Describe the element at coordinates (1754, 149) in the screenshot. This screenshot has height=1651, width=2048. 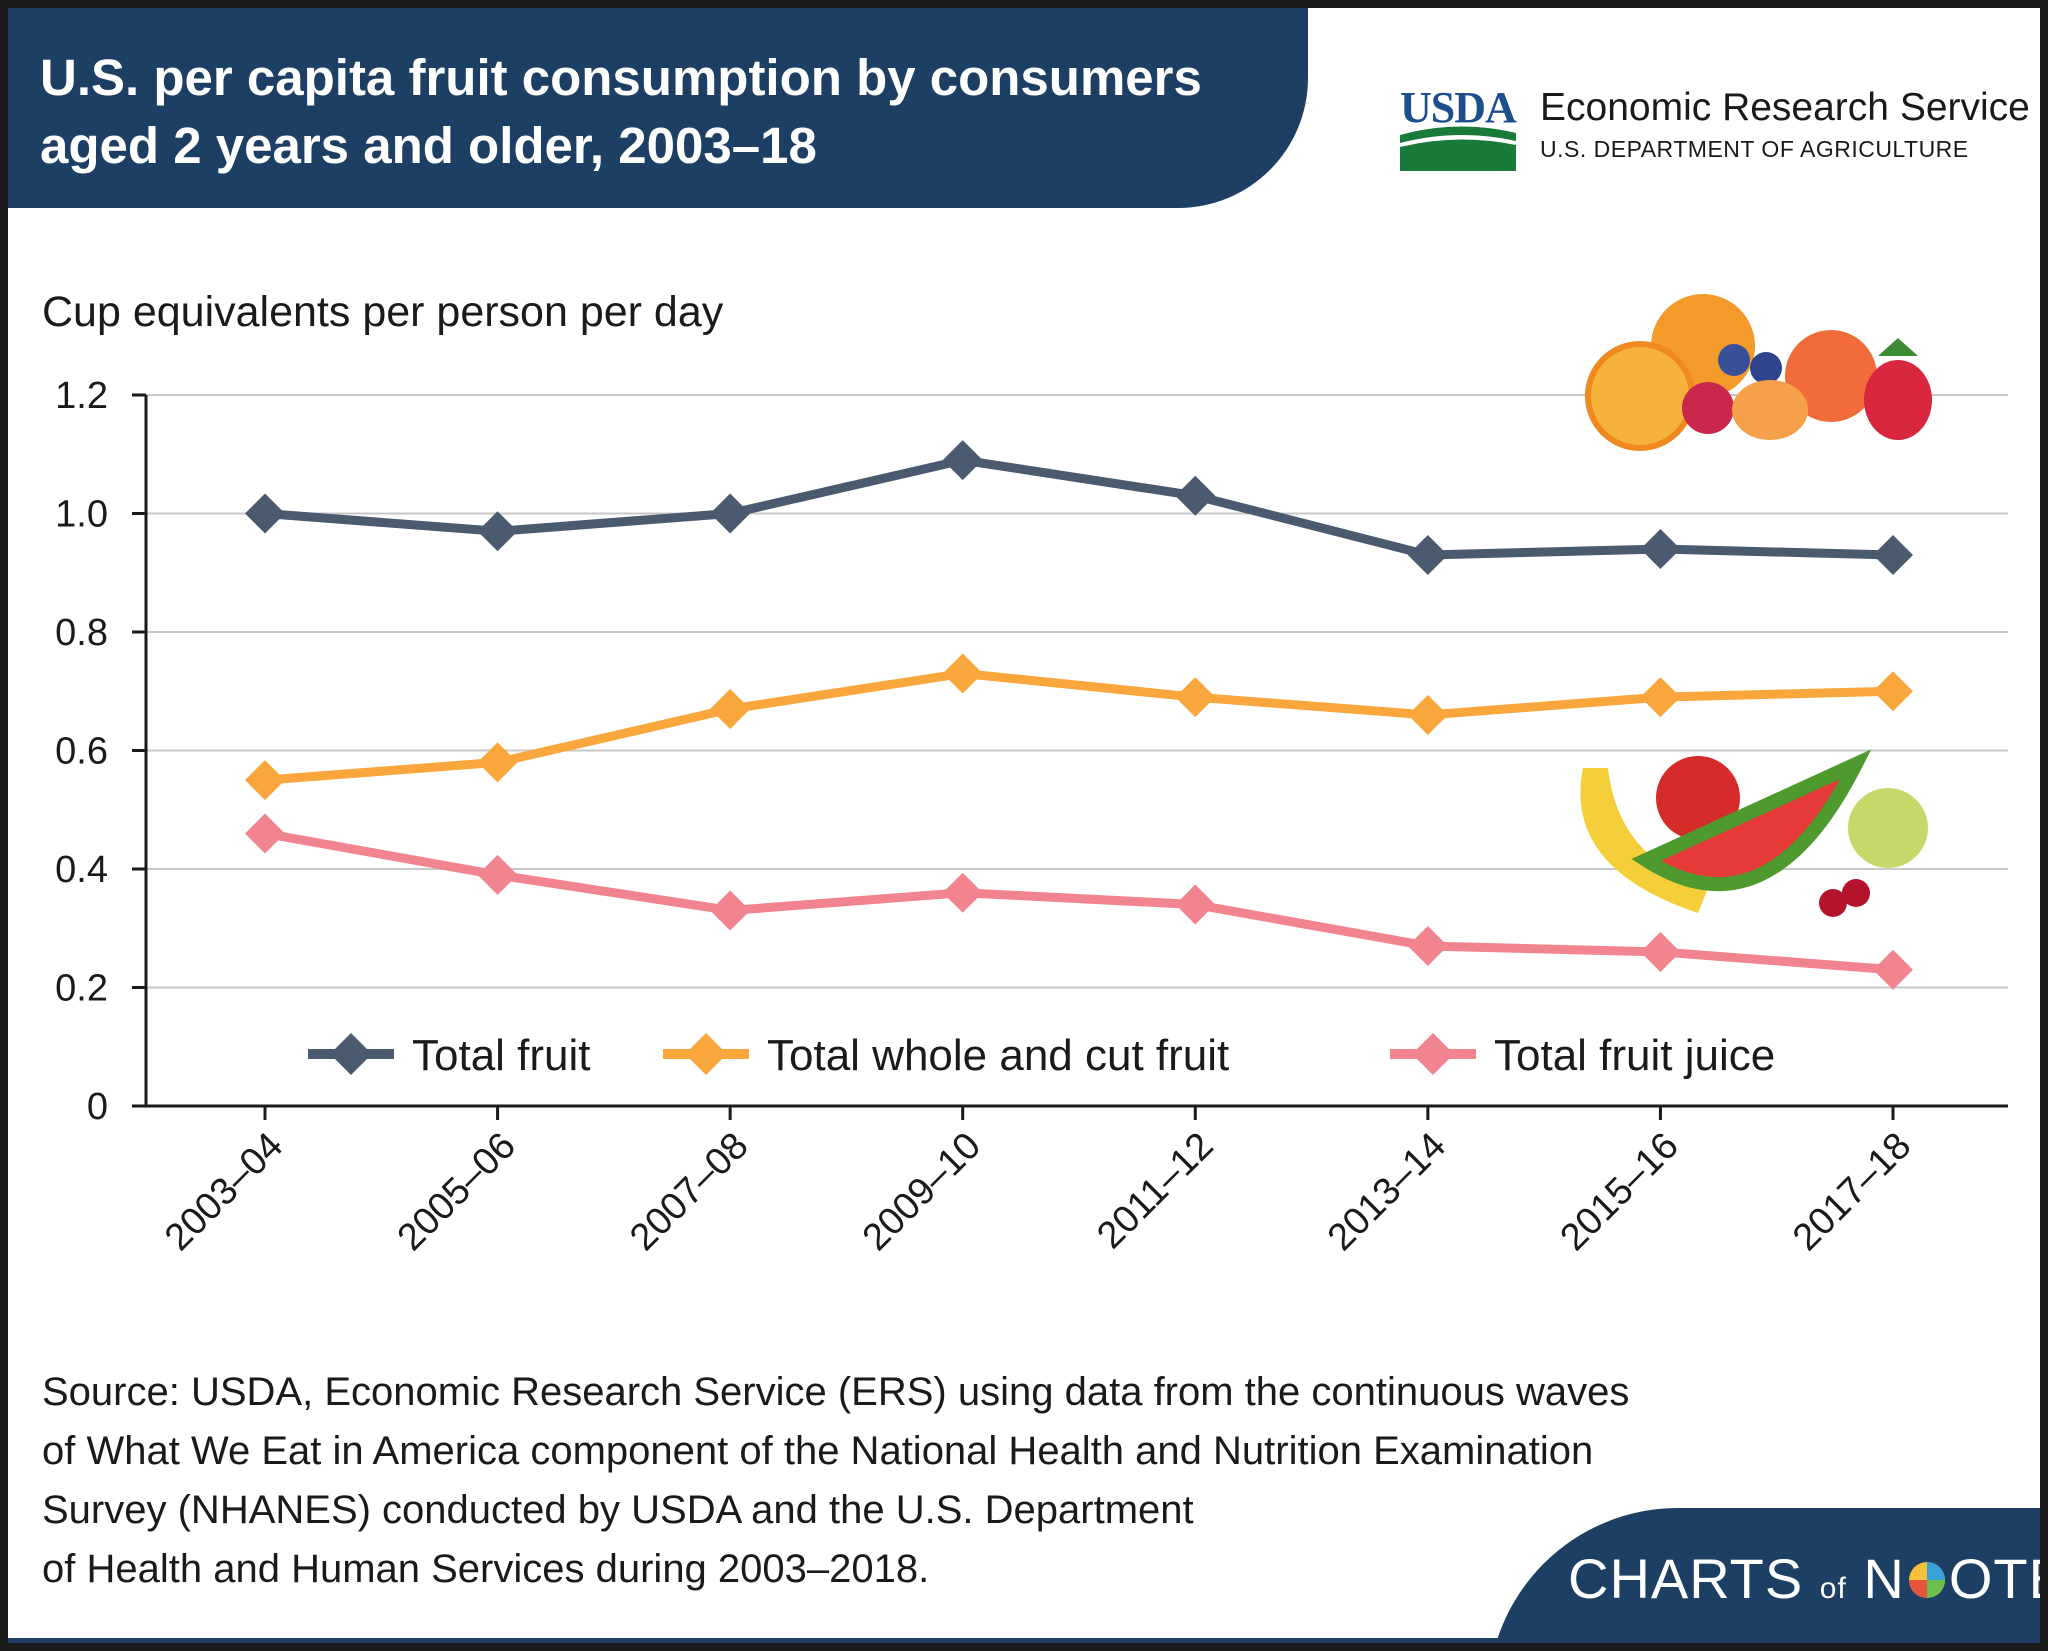
I see `department-name: U.S. DEPARTMENT OF AGRICULTURE` at that location.